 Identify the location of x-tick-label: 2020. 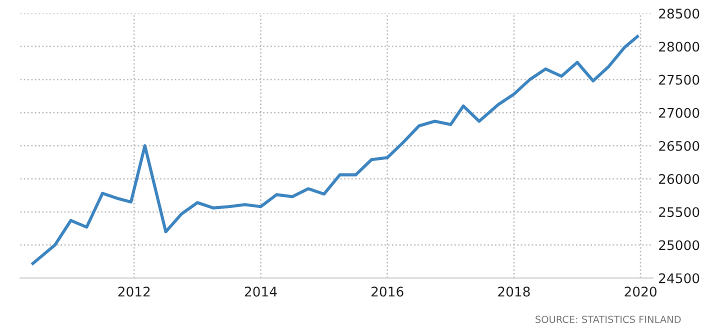
(640, 291).